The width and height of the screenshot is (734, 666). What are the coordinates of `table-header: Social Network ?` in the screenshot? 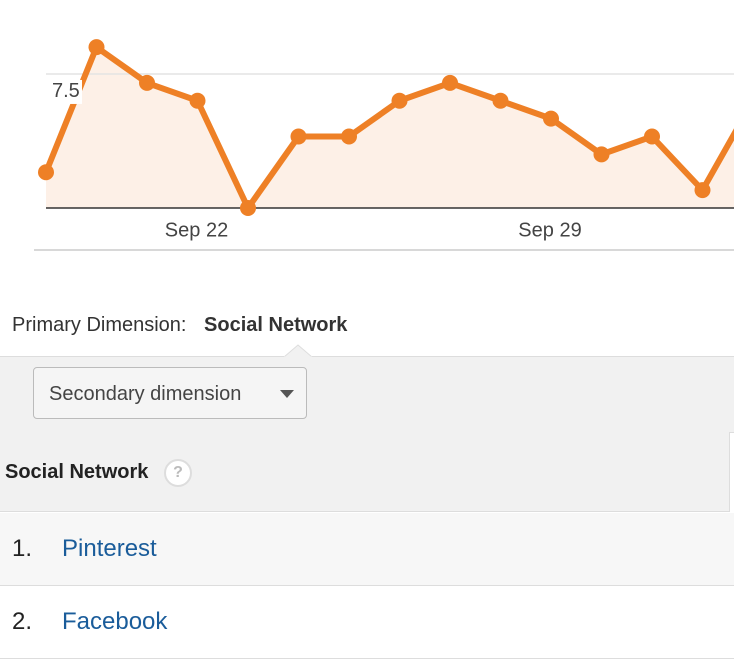 It's located at (365, 472).